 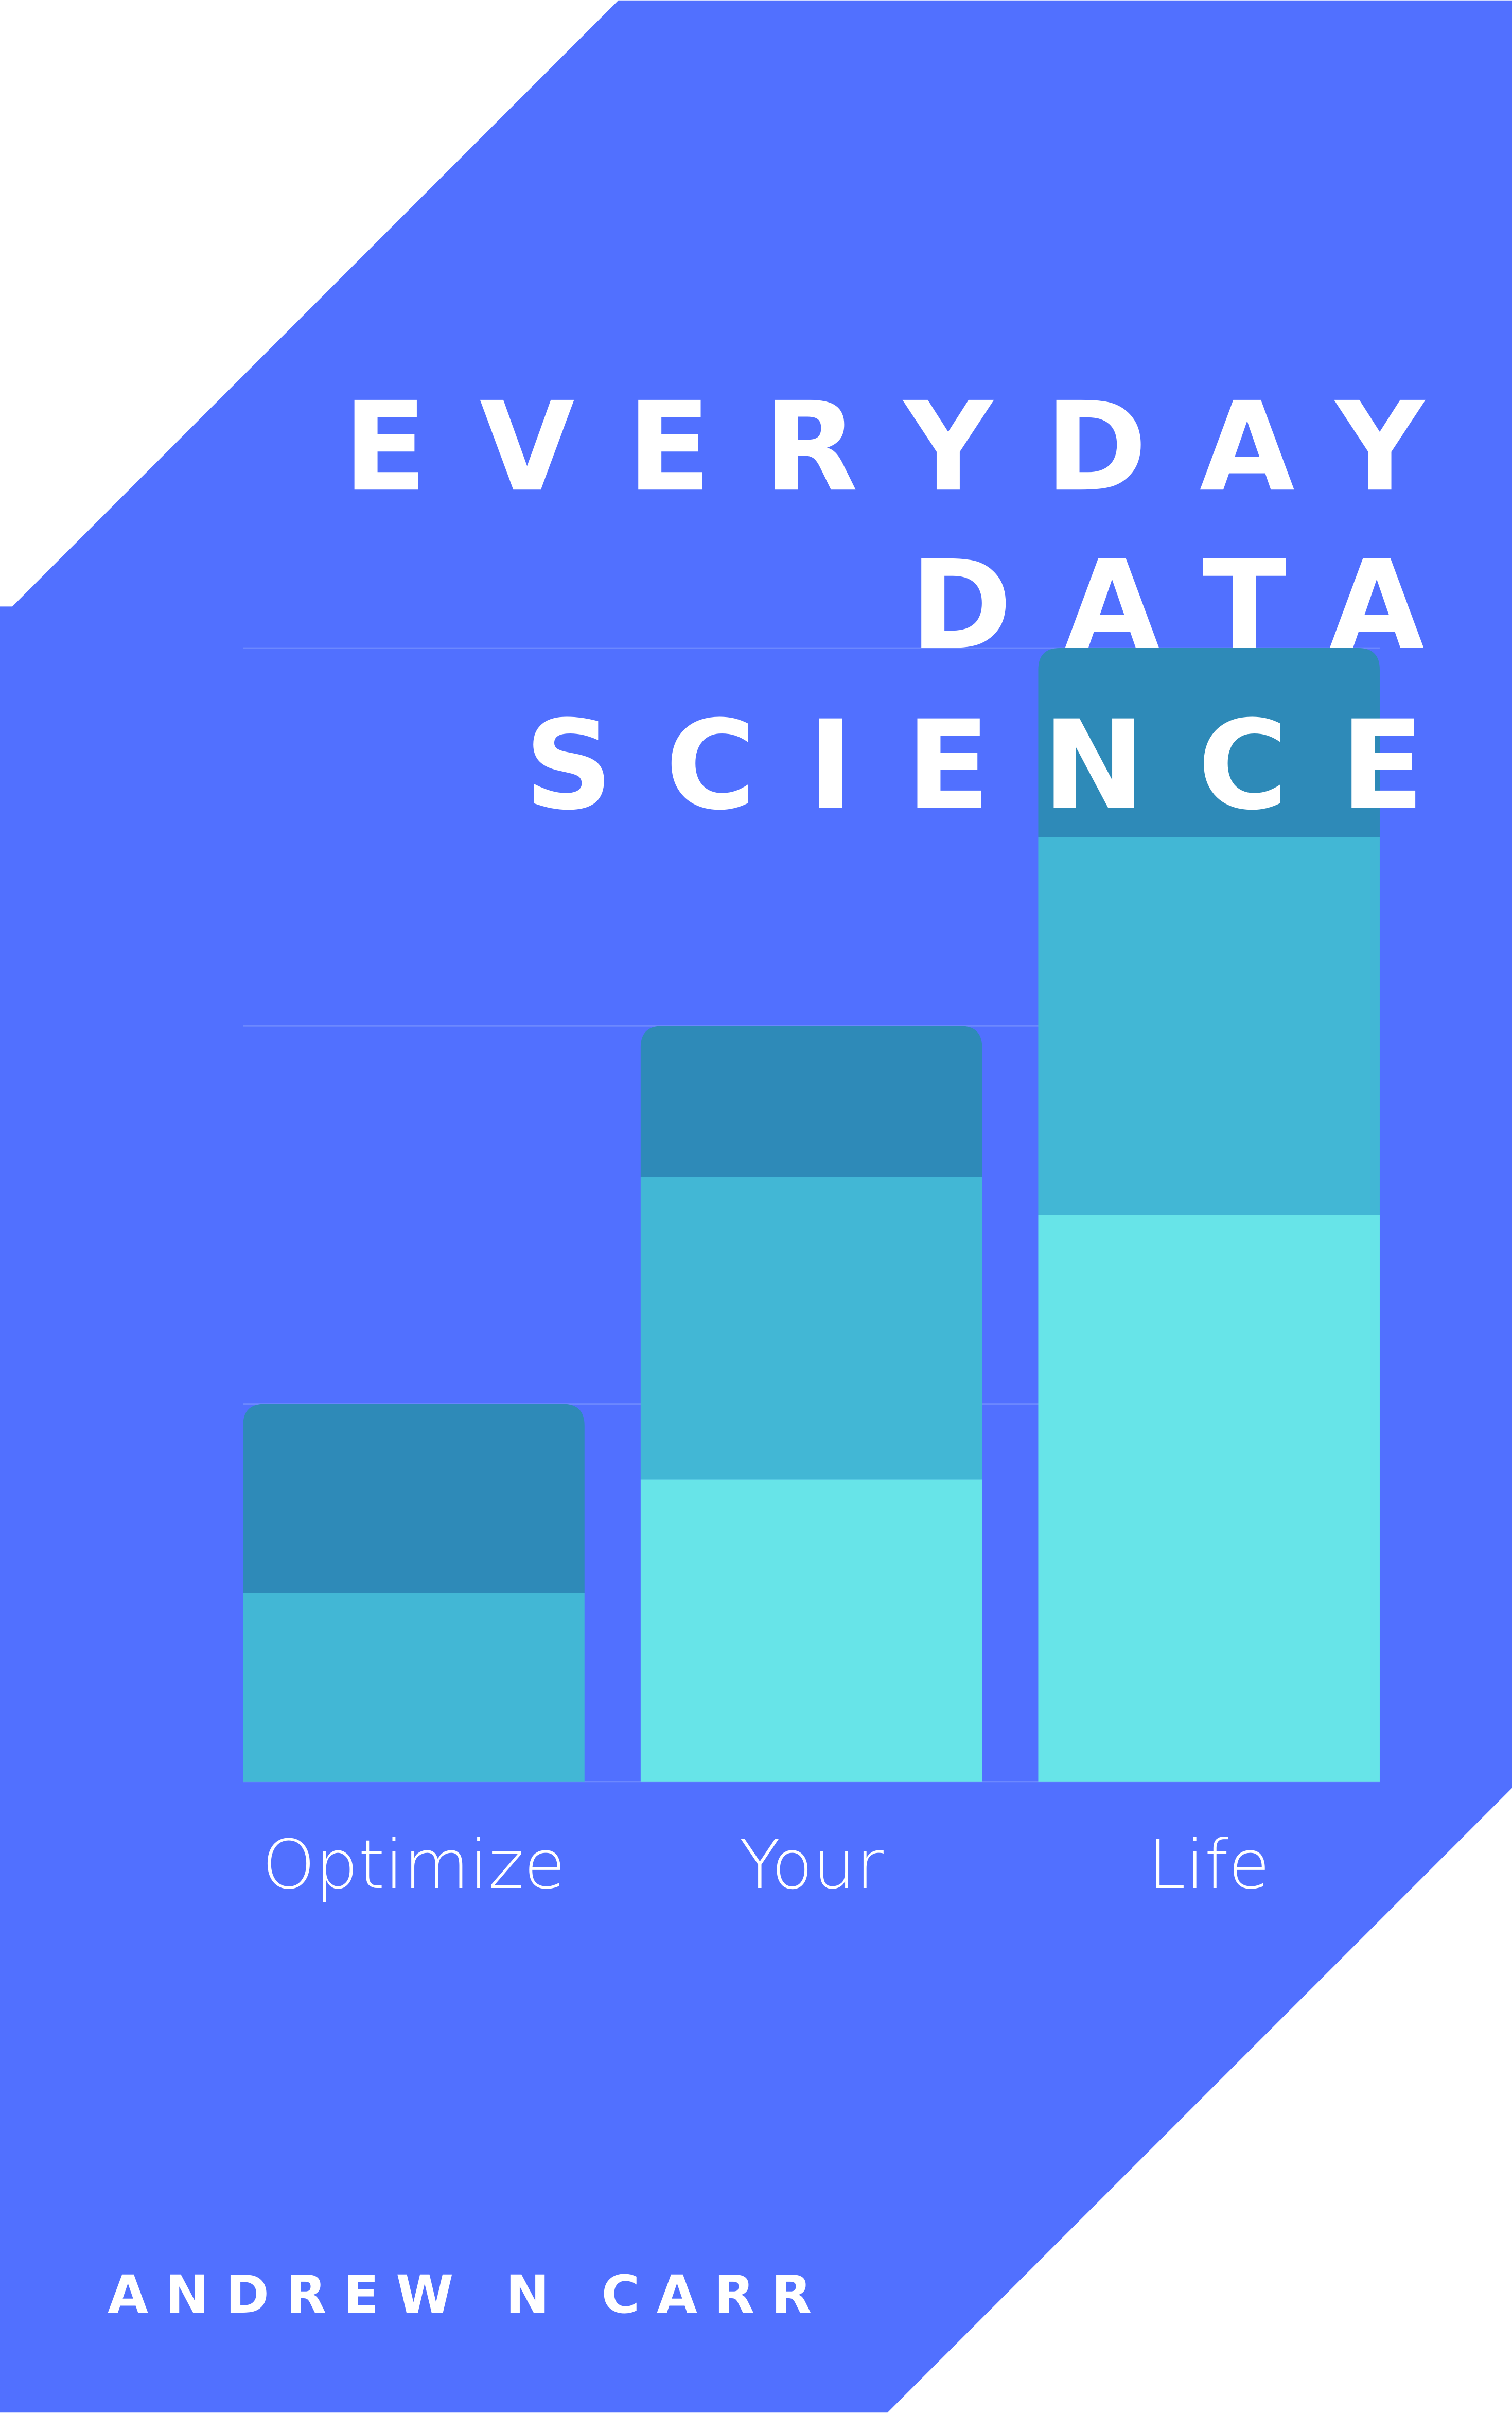 I want to click on author: ANDREW N CARR, so click(x=468, y=2294).